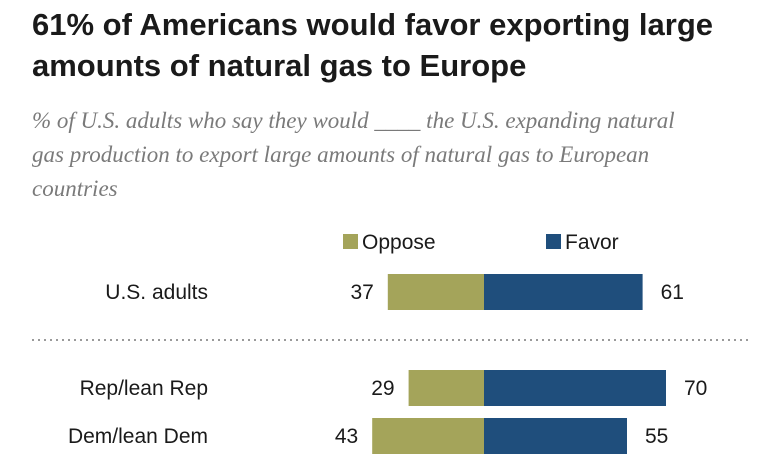  Describe the element at coordinates (435, 292) in the screenshot. I see `bar-oppose-u-s-adults` at that location.